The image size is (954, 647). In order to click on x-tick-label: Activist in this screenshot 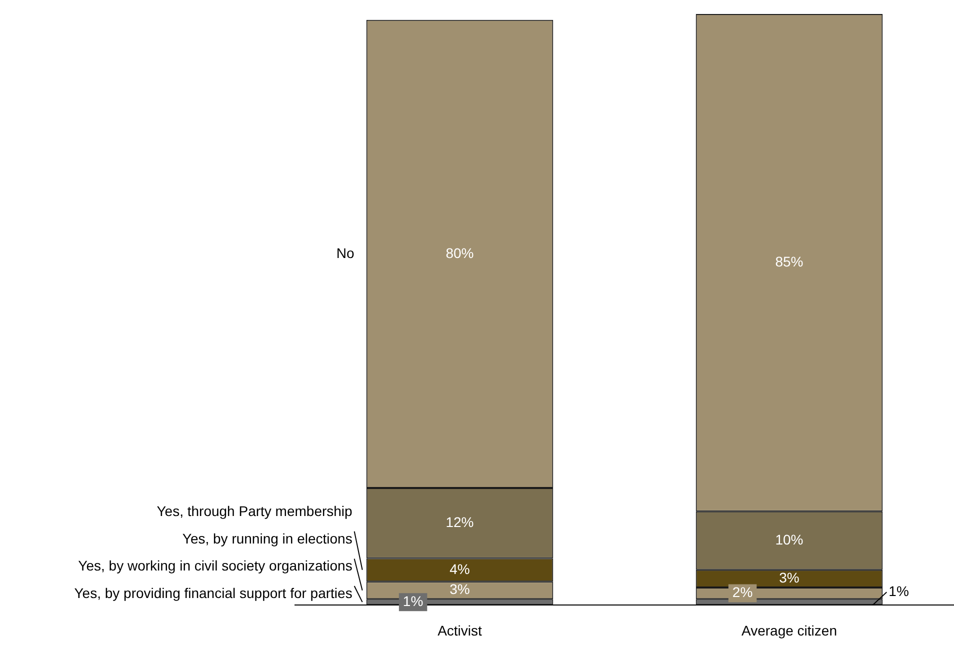, I will do `click(460, 630)`.